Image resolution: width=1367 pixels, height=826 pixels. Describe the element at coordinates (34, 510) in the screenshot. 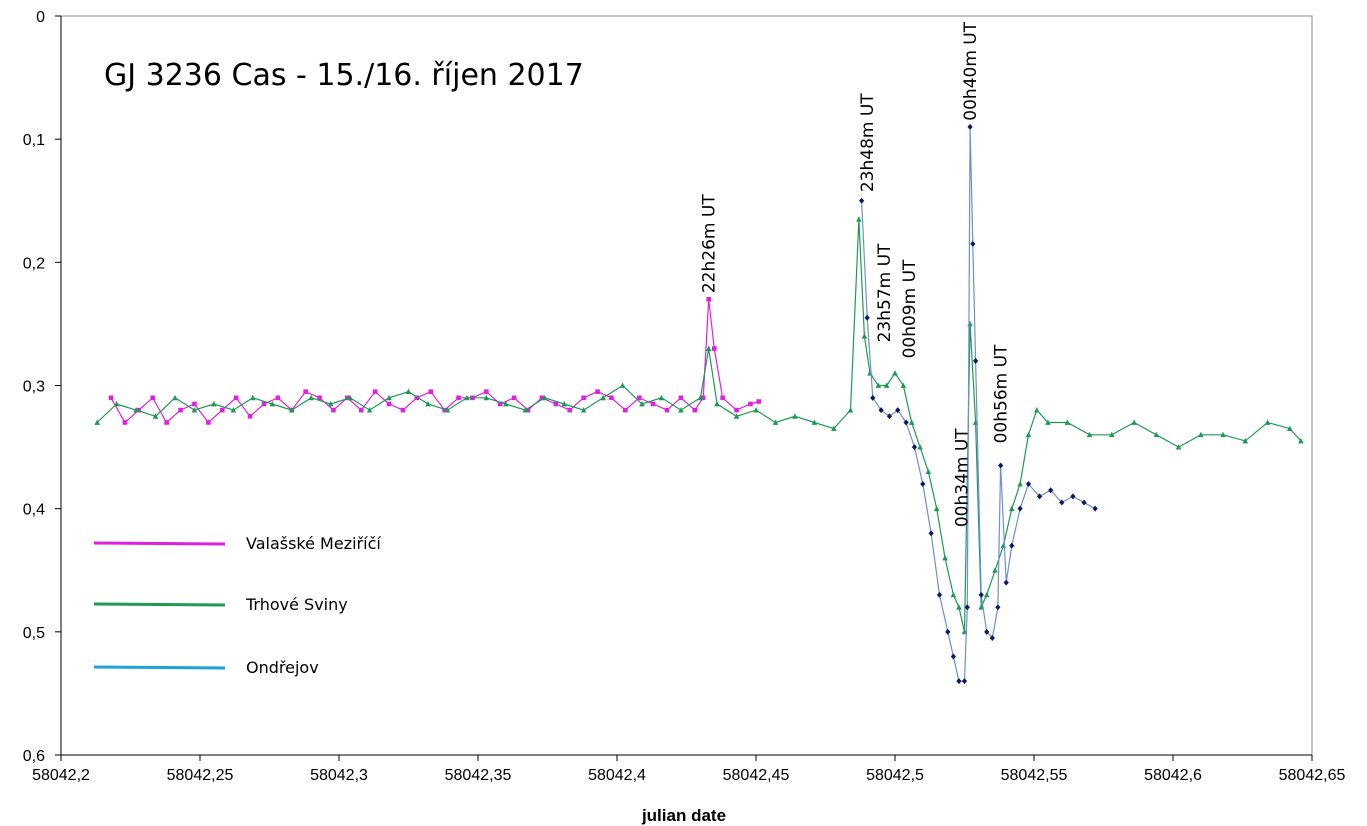

I see `y-tick-label: 0,4` at that location.